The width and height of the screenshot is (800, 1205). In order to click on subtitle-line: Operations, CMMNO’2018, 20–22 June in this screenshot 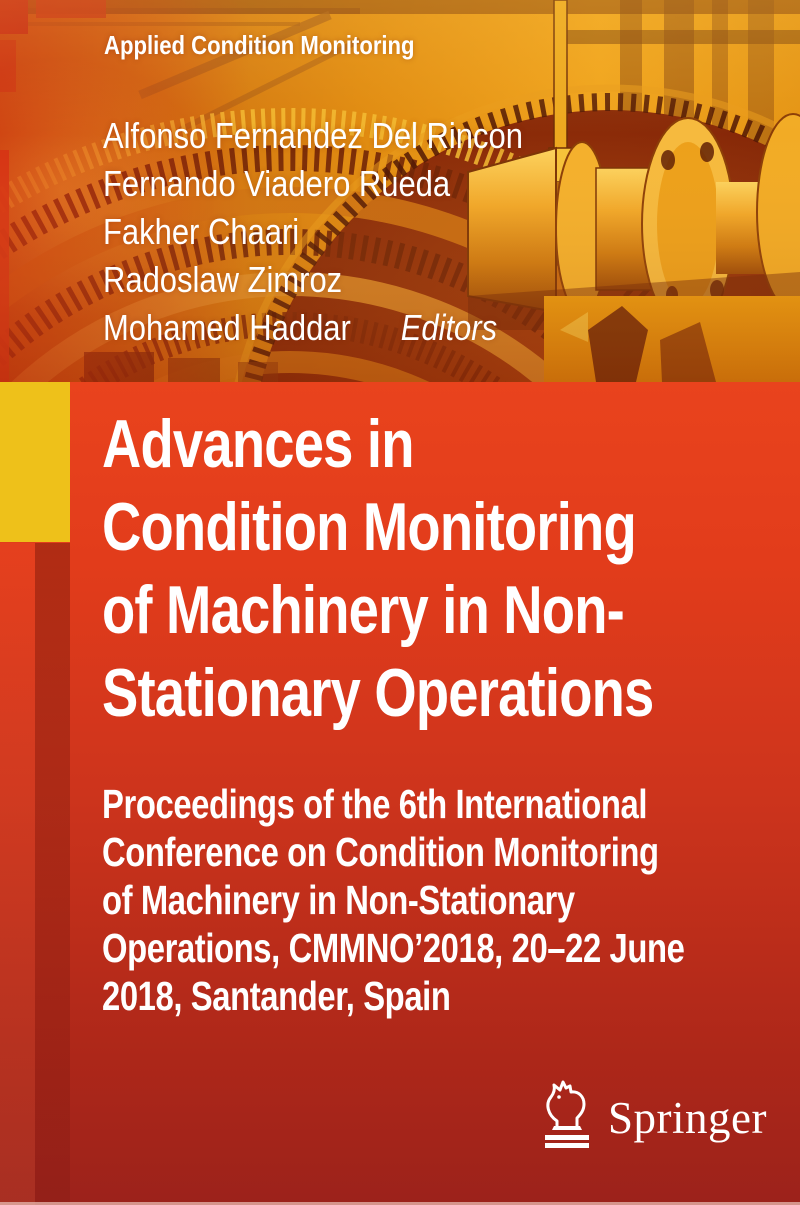, I will do `click(393, 948)`.